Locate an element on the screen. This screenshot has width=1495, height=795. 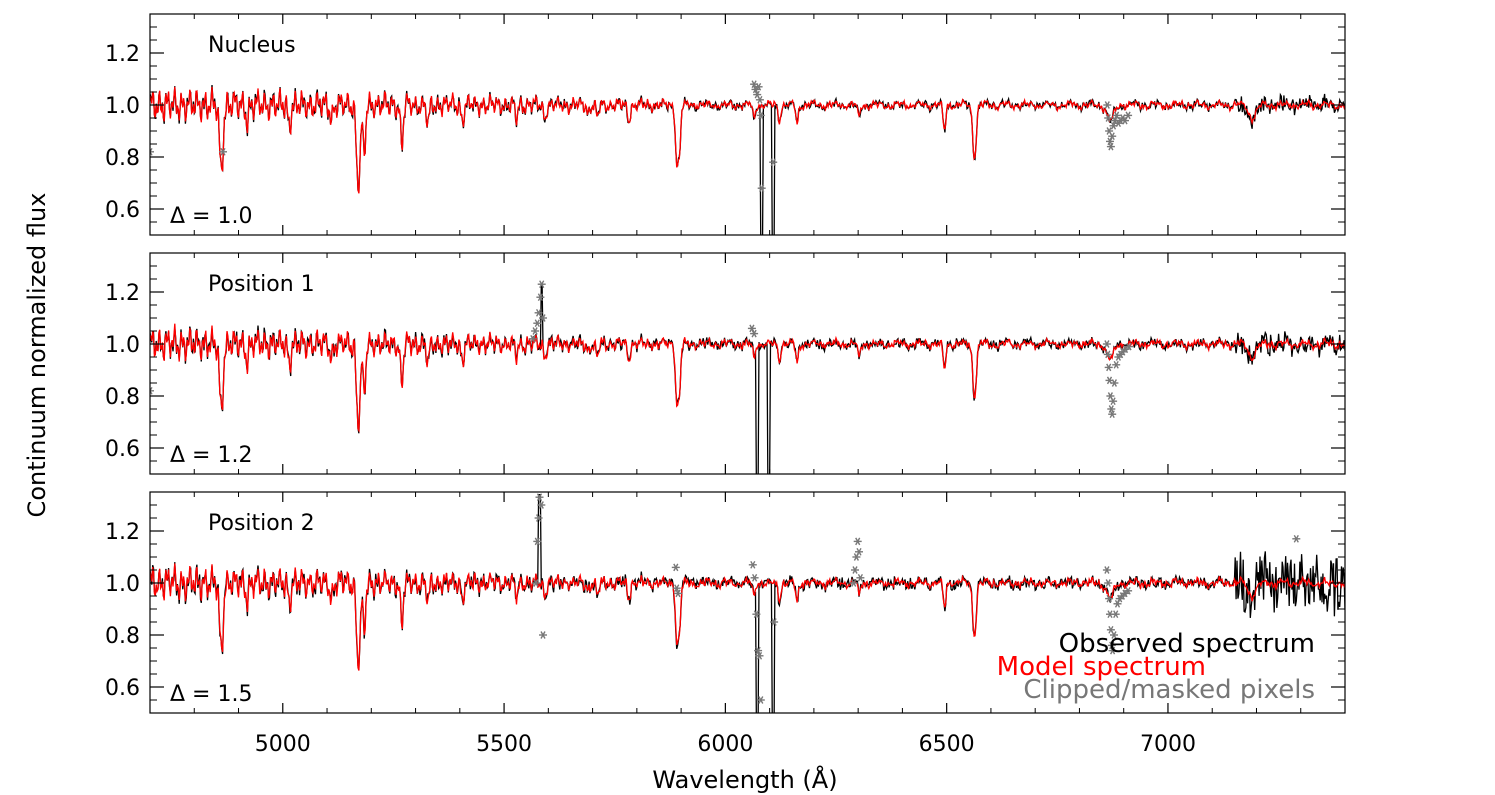
x-tick-label: 5500 is located at coordinates (504, 744).